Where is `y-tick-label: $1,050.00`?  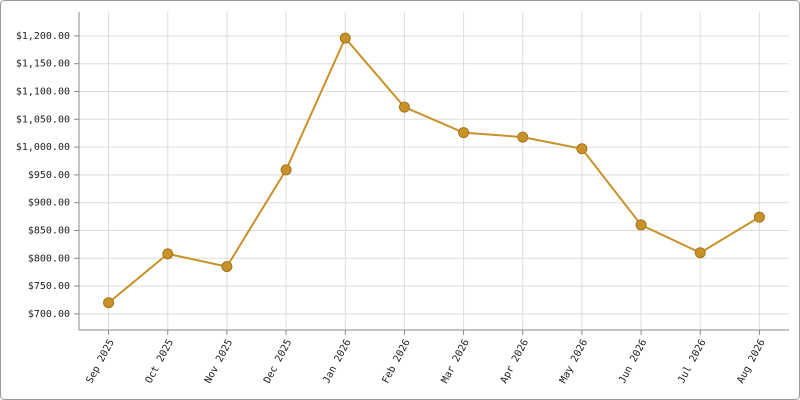 y-tick-label: $1,050.00 is located at coordinates (43, 119).